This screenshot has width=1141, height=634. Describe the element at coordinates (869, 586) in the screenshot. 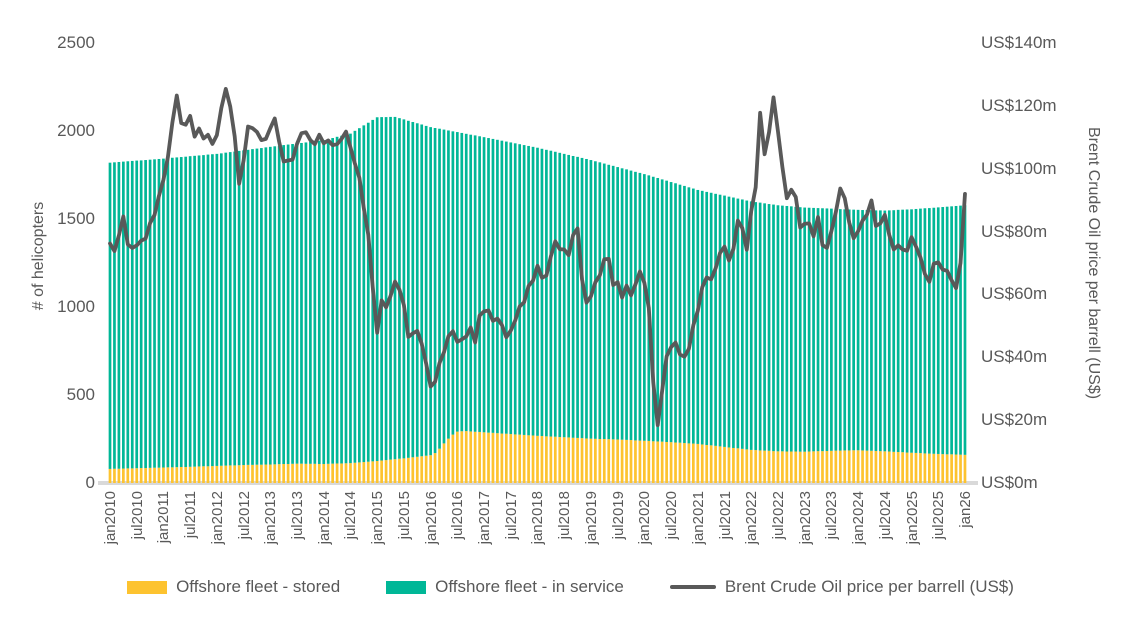

I see `legend-label: Brent Crude Oil price per barrell (US$)` at that location.